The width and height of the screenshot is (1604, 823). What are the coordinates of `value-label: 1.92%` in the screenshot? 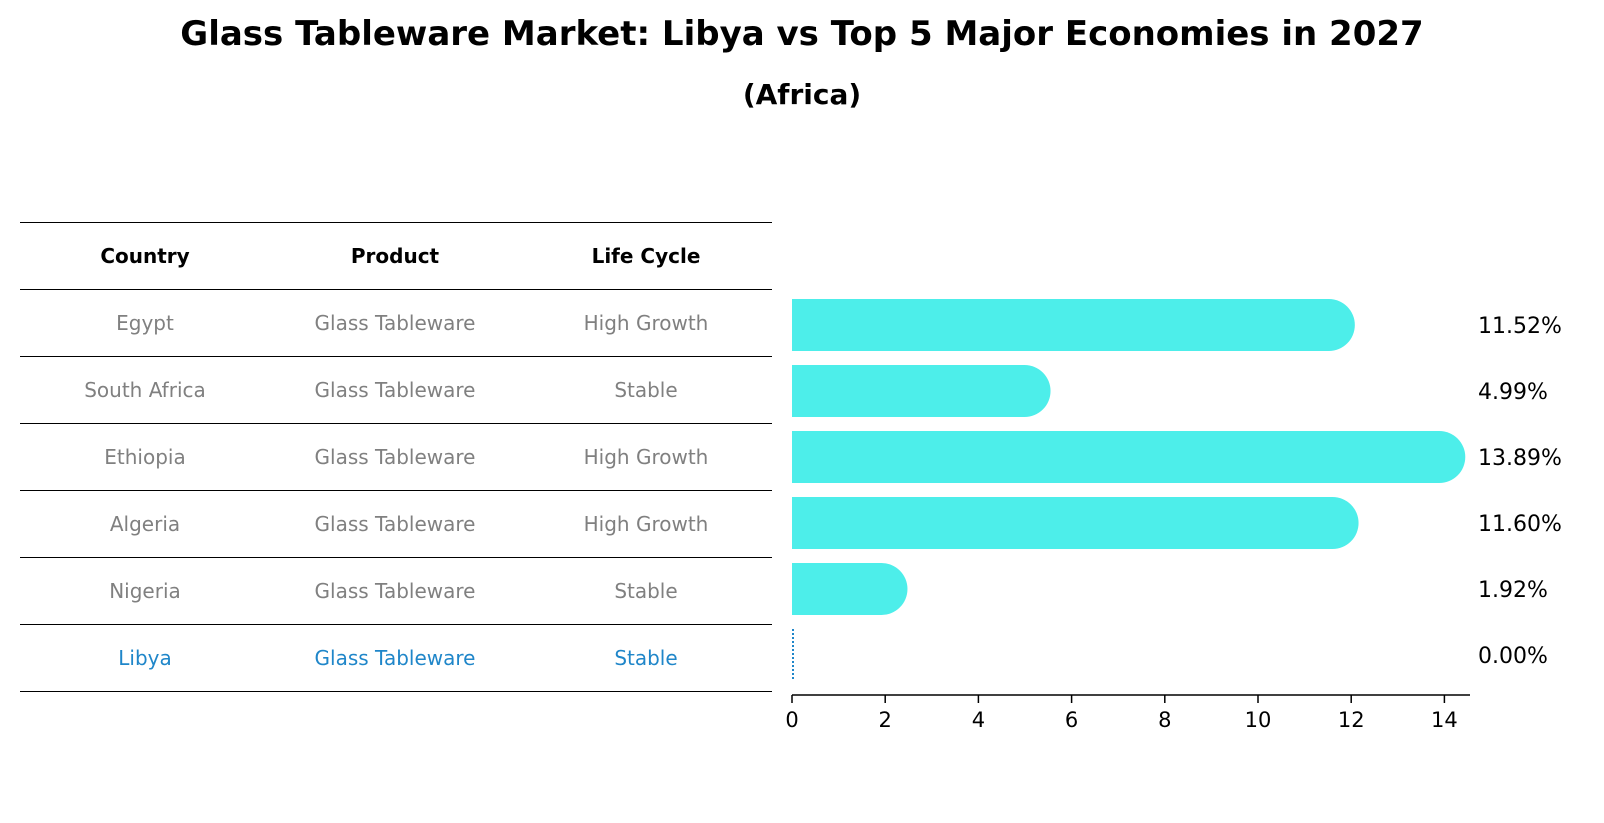 It's located at (1513, 590).